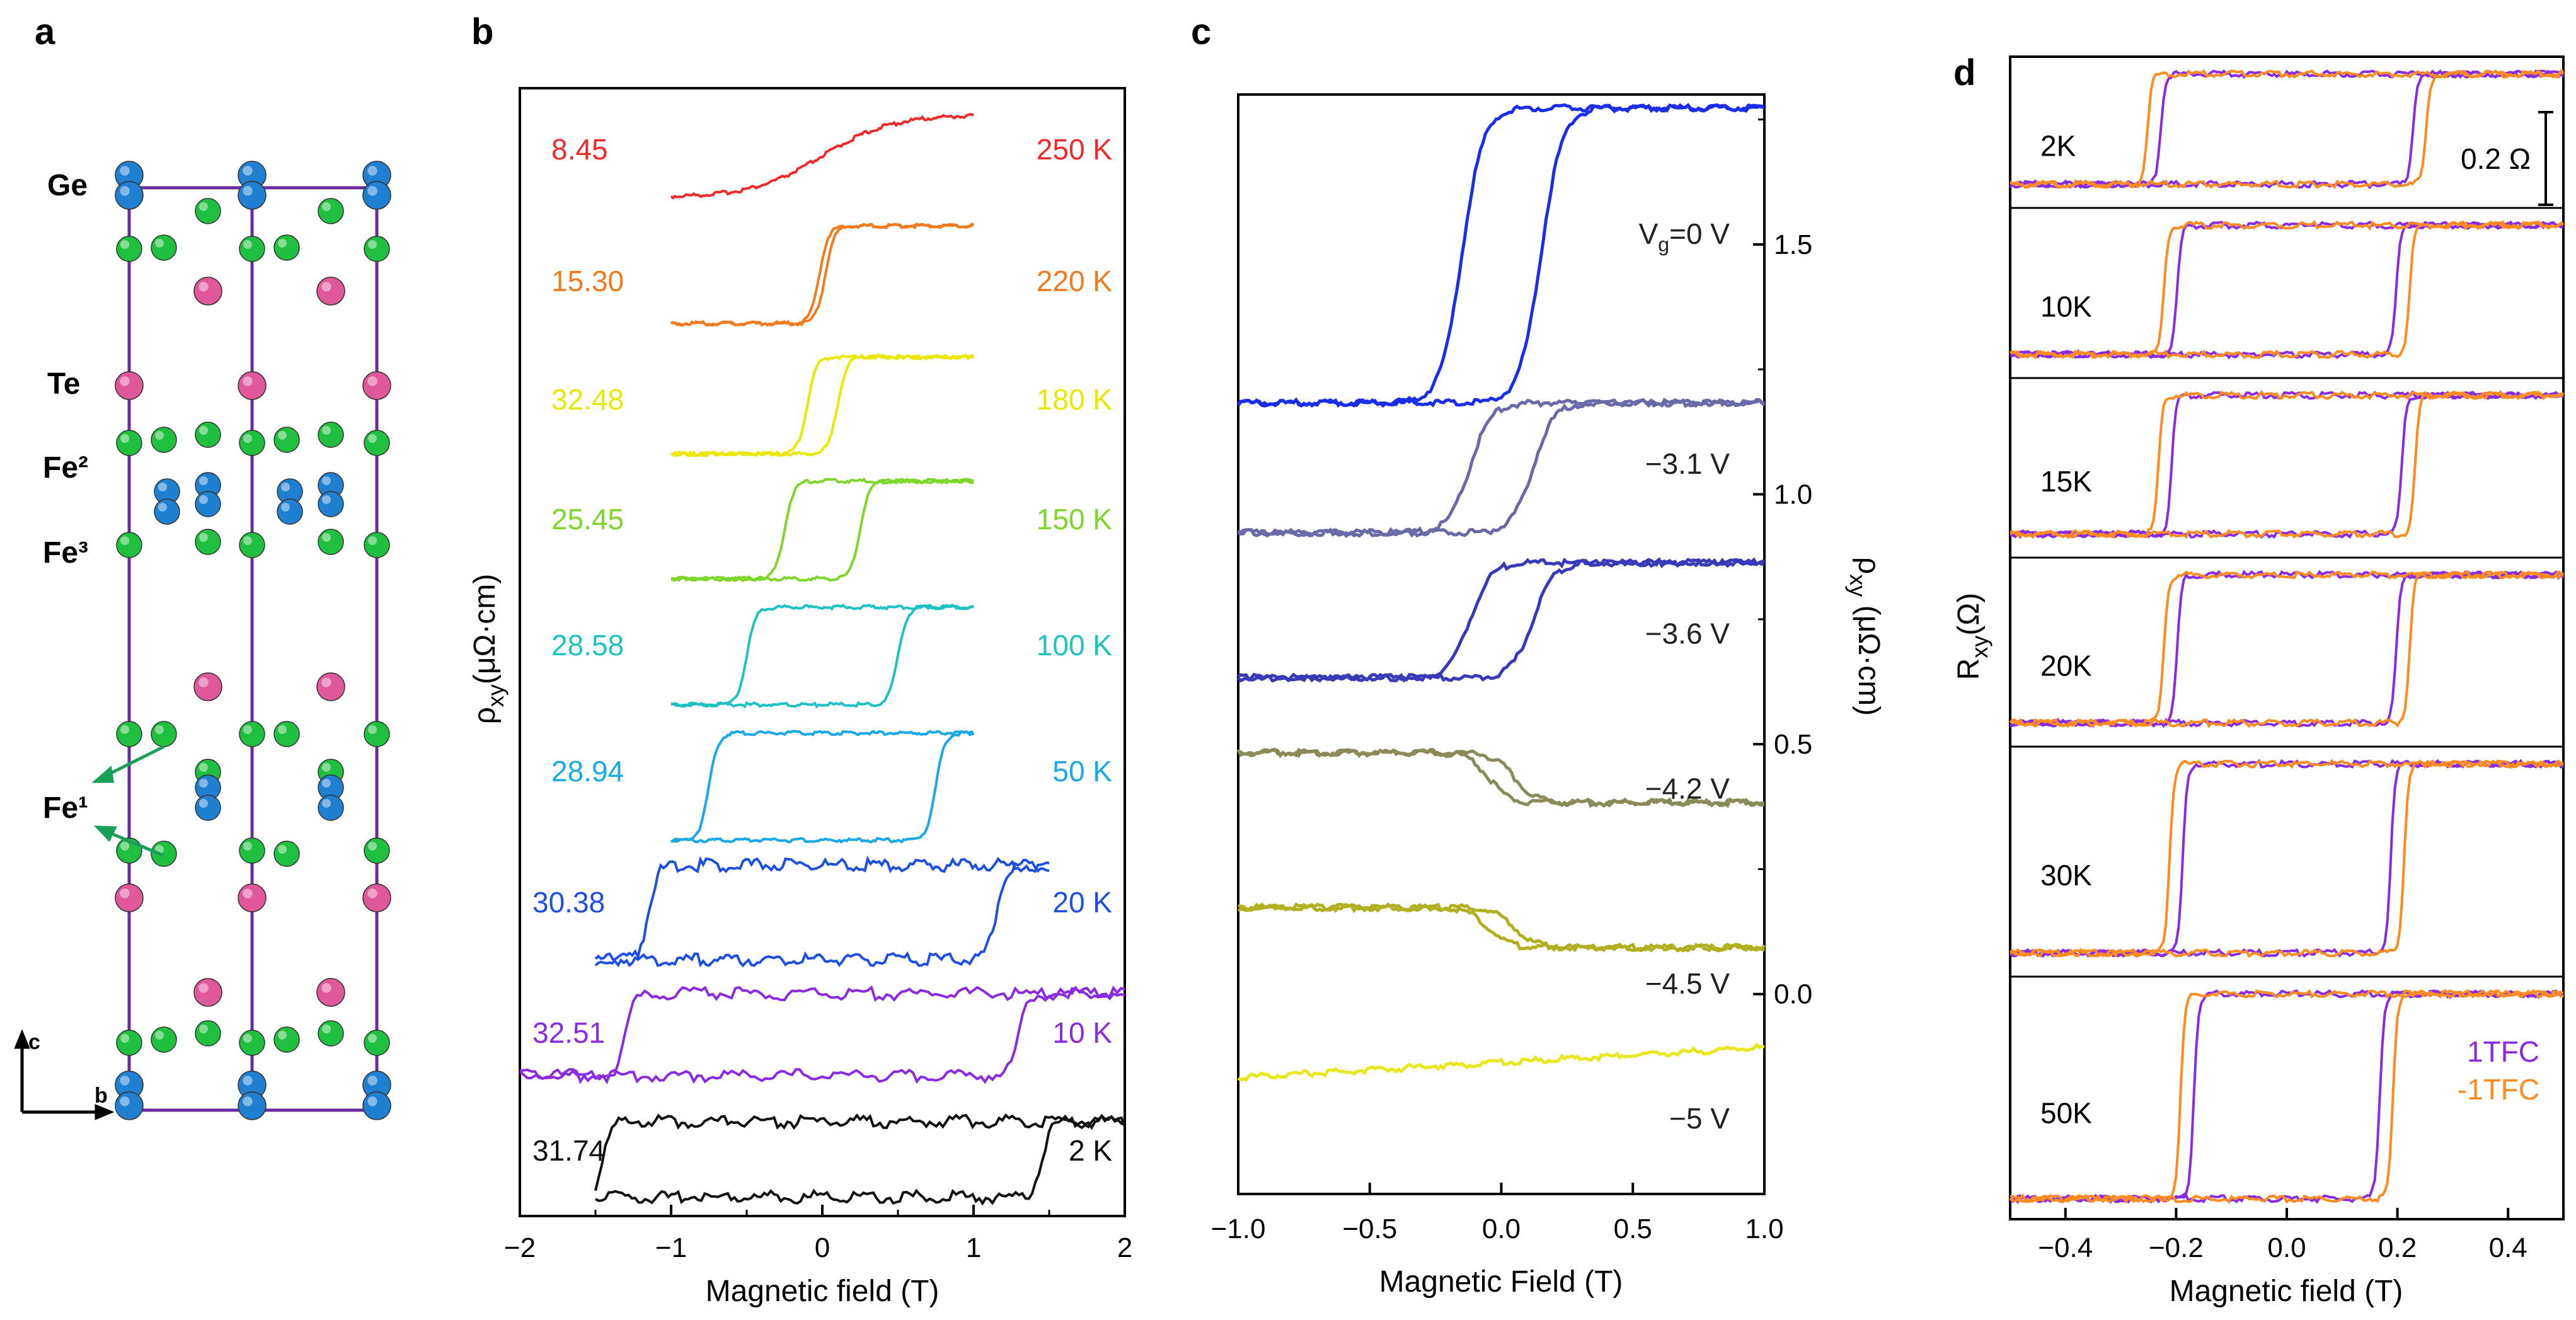  I want to click on x-tick-label: −2, so click(520, 1247).